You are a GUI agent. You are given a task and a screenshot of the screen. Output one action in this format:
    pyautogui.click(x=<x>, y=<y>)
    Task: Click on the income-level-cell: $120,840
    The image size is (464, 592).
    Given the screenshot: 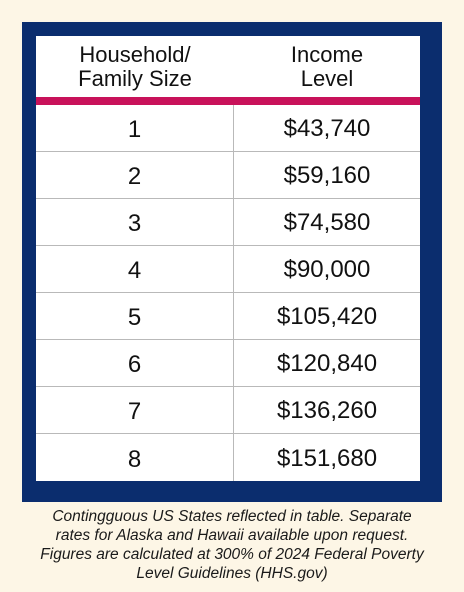 What is the action you would take?
    pyautogui.click(x=327, y=363)
    